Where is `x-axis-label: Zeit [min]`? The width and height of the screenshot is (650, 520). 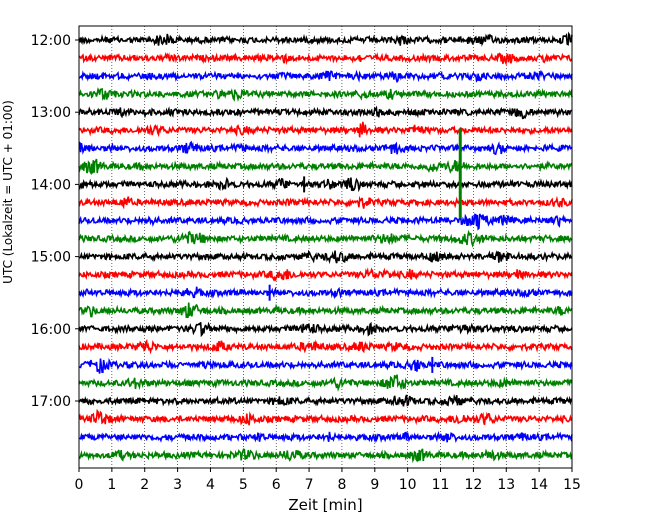
x-axis-label: Zeit [min] is located at coordinates (325, 505).